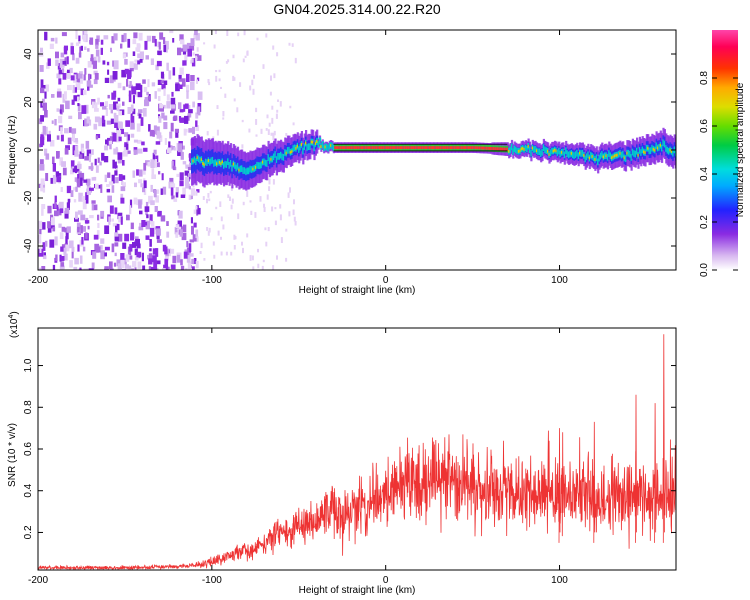 The height and width of the screenshot is (600, 750). I want to click on snr-y-tick-label: 0.2, so click(28, 532).